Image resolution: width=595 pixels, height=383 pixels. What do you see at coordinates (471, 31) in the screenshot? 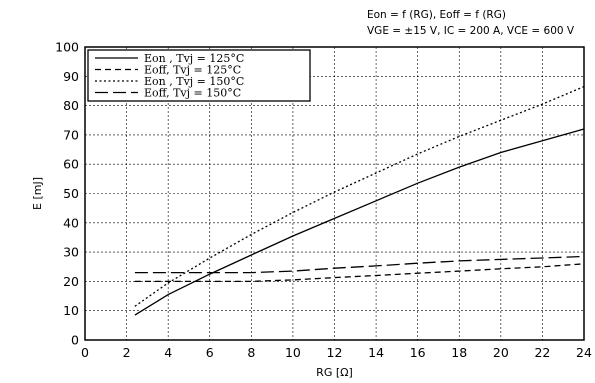
I see `chart-subtitle-line-2: VGE = ±15 V, IC = 200 A, VCE = 600 V` at bounding box center [471, 31].